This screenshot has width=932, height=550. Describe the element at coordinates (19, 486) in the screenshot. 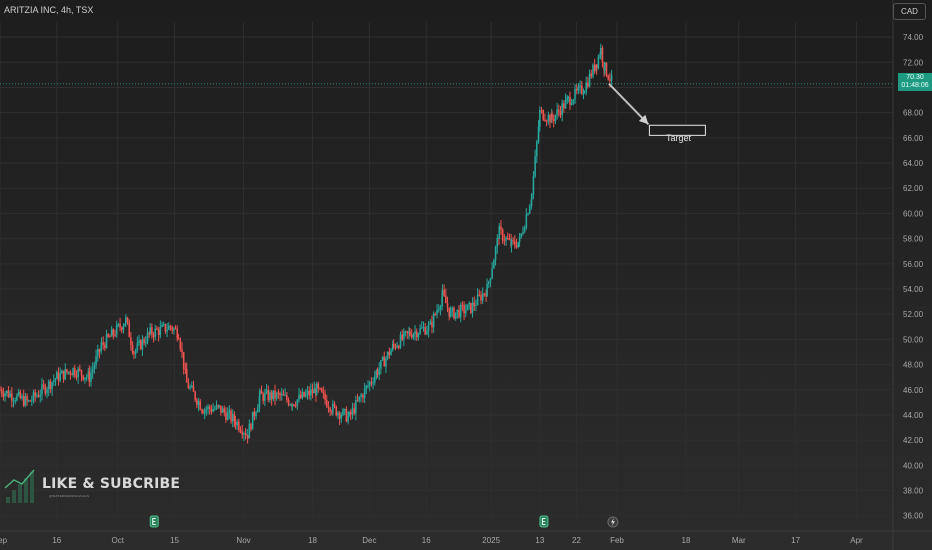

I see `bar-chart-logo-icon` at that location.